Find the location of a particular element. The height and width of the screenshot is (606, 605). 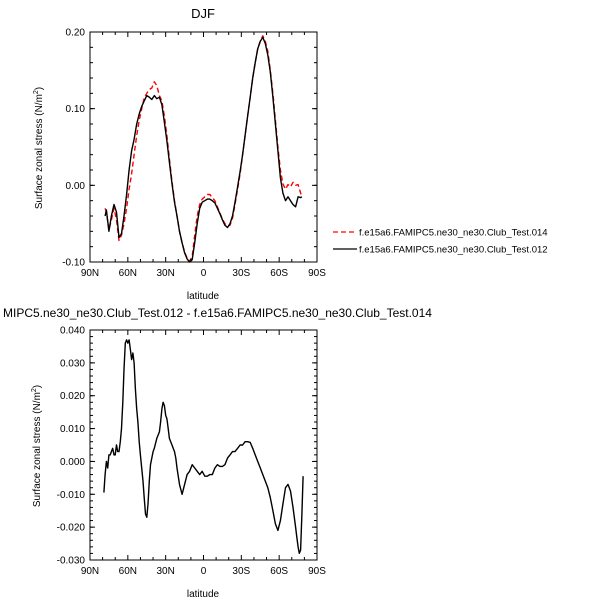

y-tick-label: 0.020 is located at coordinates (72, 396).